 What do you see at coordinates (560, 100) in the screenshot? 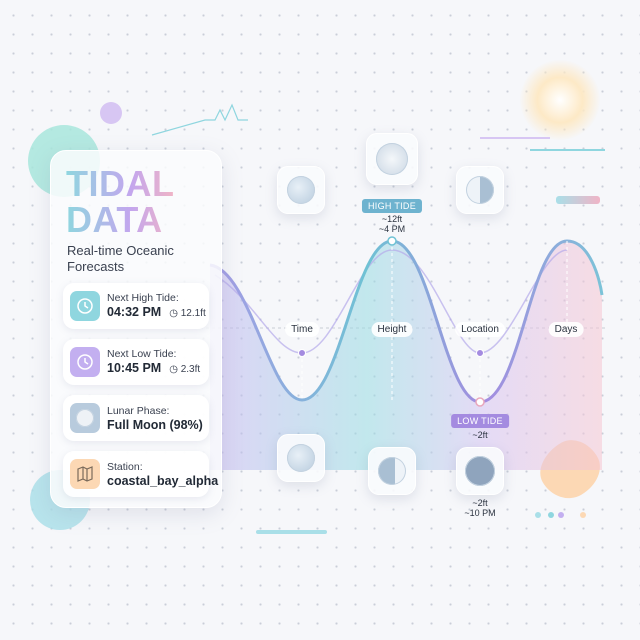
I see `sun-glow` at bounding box center [560, 100].